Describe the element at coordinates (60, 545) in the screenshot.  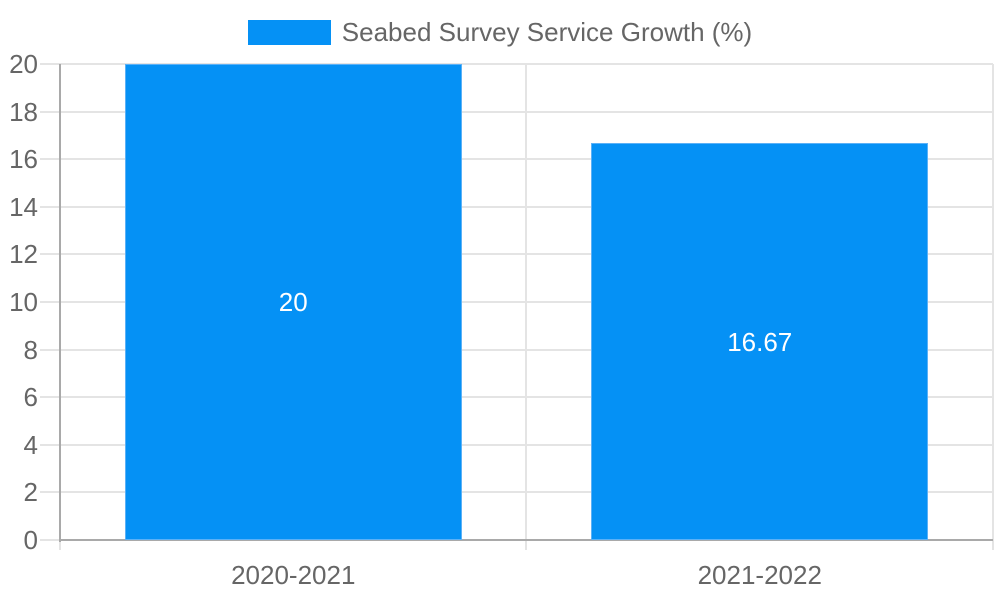
I see `x-tick-mark` at that location.